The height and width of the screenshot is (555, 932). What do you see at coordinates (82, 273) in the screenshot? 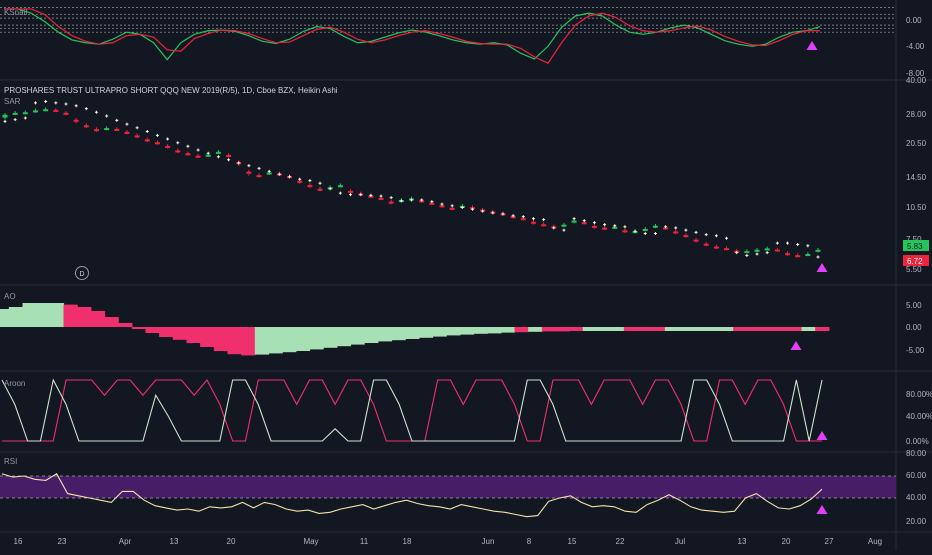
I see `dividend-badge: D` at bounding box center [82, 273].